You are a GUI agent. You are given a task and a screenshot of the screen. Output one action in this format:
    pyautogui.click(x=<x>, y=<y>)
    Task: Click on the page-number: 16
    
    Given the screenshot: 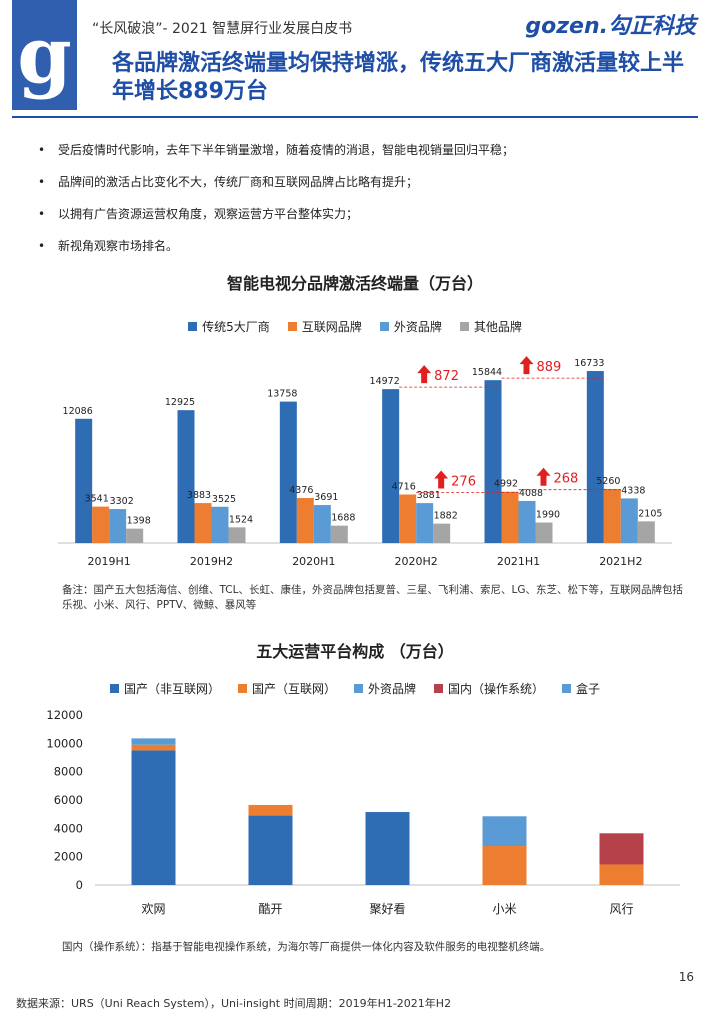 What is the action you would take?
    pyautogui.click(x=686, y=977)
    